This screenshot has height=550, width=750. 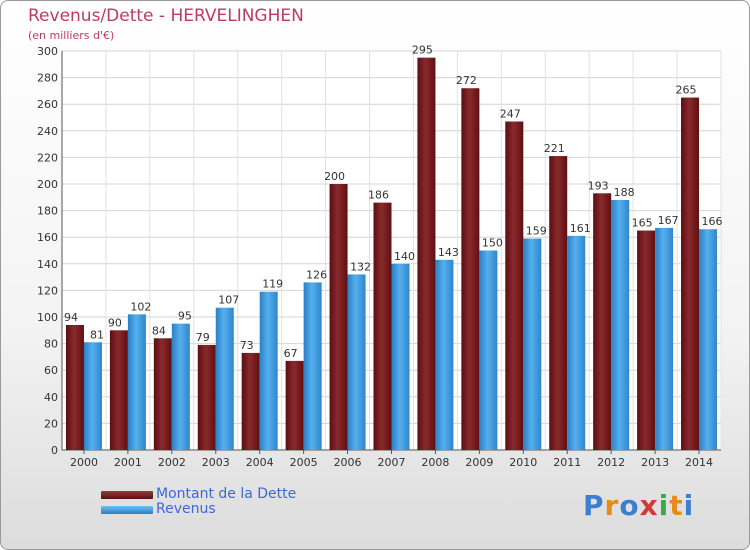 What do you see at coordinates (216, 462) in the screenshot?
I see `x-tick-label: 2003` at bounding box center [216, 462].